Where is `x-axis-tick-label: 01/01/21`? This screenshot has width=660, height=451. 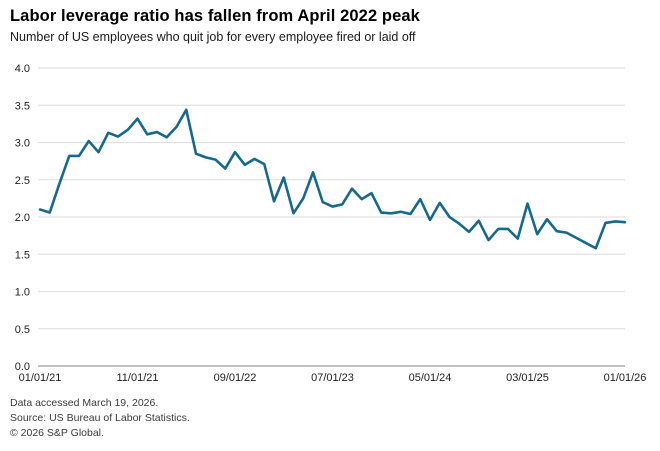
x-axis-tick-label: 01/01/21 is located at coordinates (40, 378).